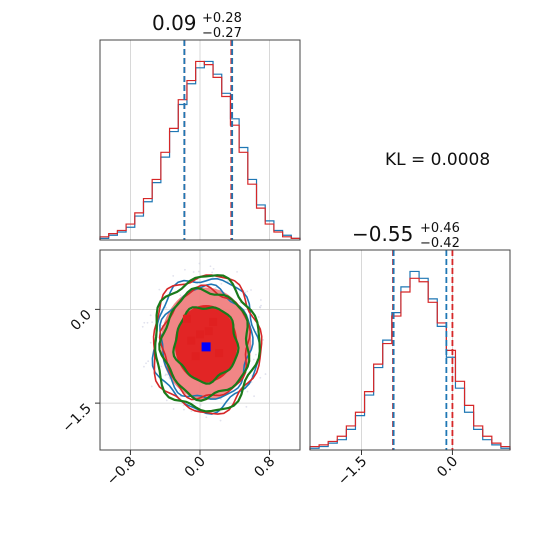  I want to click on joint-markers, so click(203, 337).